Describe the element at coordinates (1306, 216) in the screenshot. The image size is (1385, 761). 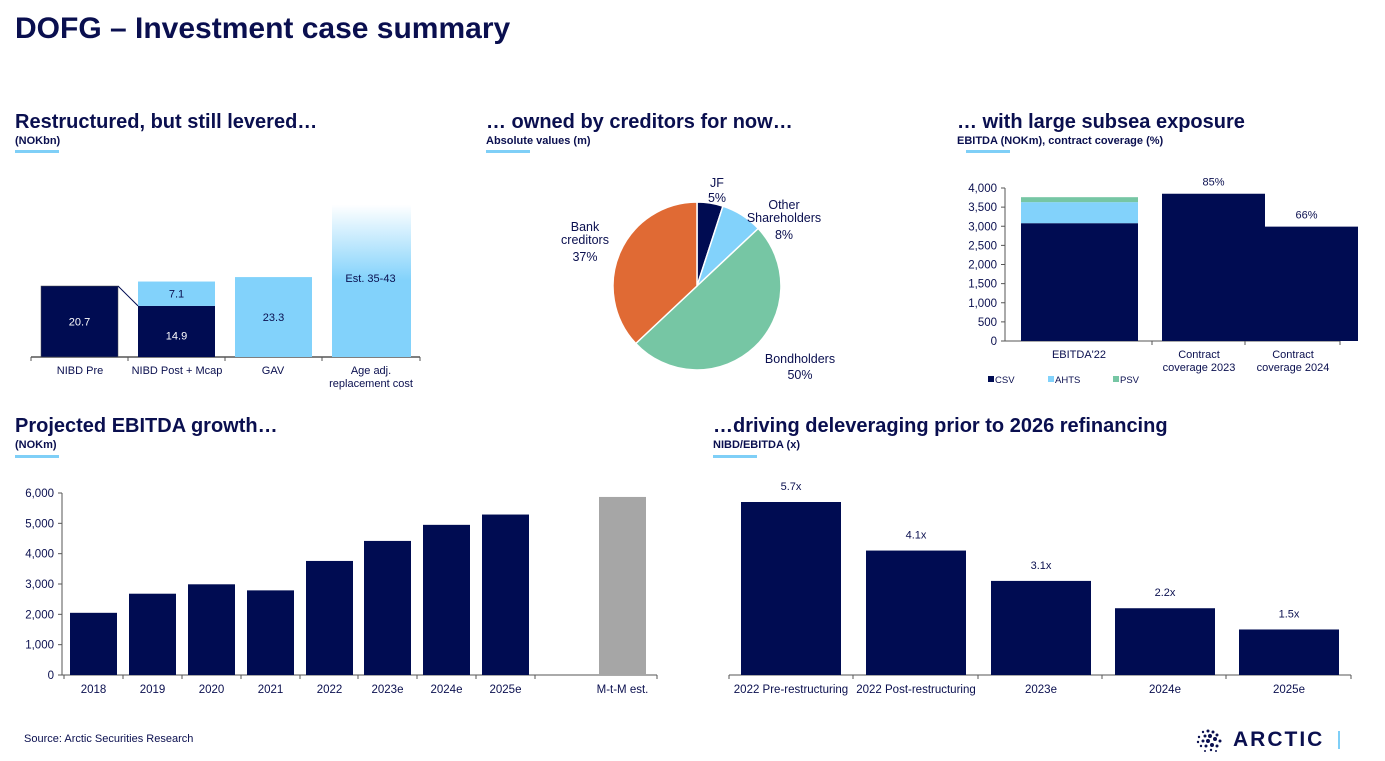
I see `data-label: 66%` at that location.